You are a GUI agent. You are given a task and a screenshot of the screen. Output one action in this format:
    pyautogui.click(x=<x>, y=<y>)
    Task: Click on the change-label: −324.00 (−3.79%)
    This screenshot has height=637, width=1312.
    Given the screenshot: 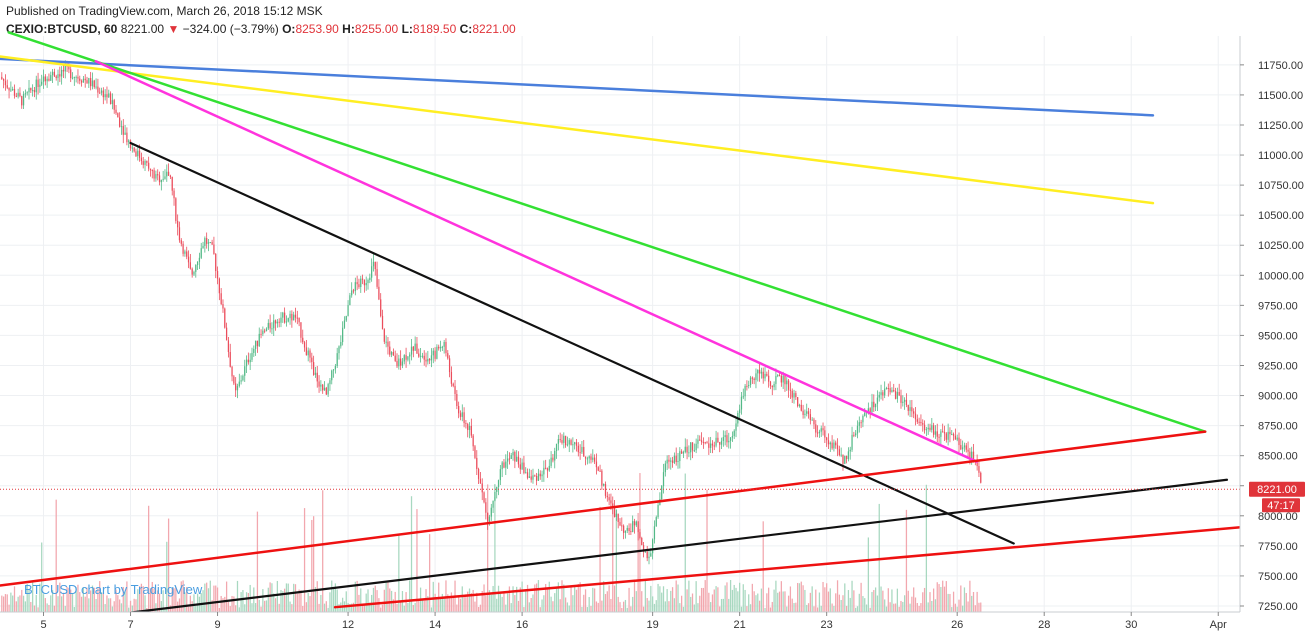 What is the action you would take?
    pyautogui.click(x=230, y=29)
    